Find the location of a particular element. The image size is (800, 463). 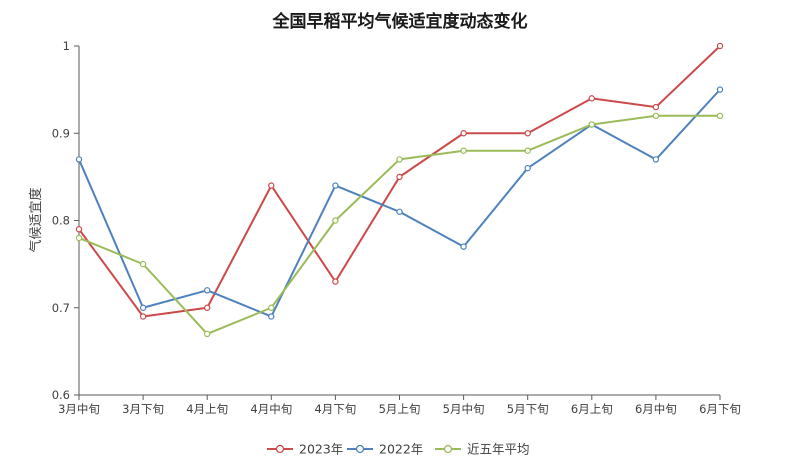

y-tick-label: 0.8 is located at coordinates (61, 221).